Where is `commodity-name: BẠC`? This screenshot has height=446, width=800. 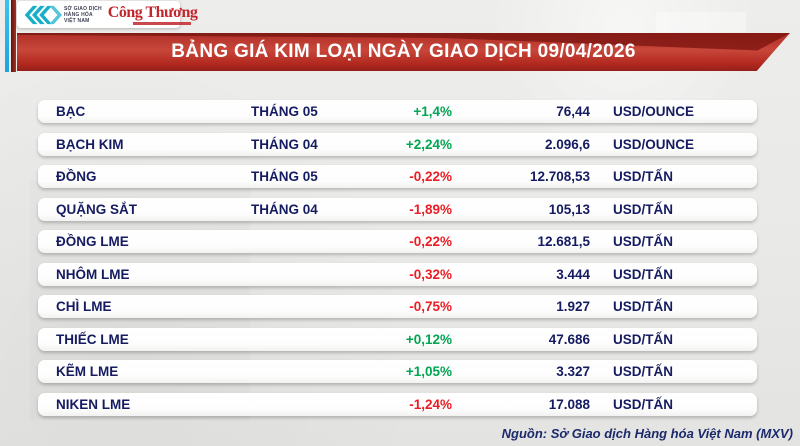
commodity-name: BẠC is located at coordinates (71, 111).